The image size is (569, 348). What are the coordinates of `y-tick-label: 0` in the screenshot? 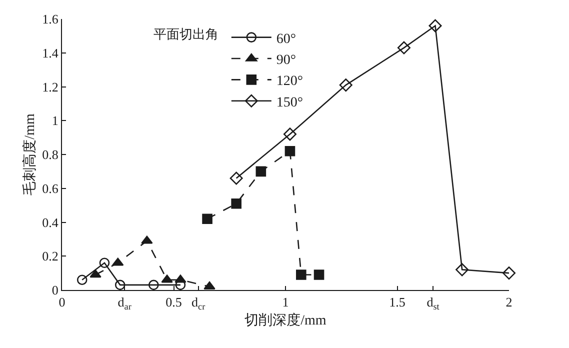 It's located at (55, 290).